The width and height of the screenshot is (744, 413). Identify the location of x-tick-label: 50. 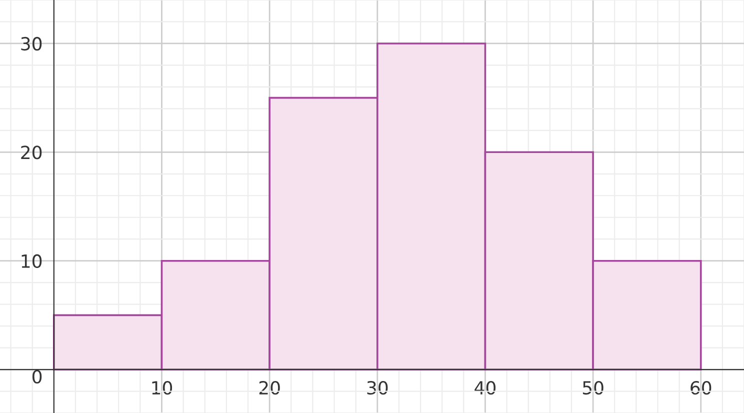
(593, 387).